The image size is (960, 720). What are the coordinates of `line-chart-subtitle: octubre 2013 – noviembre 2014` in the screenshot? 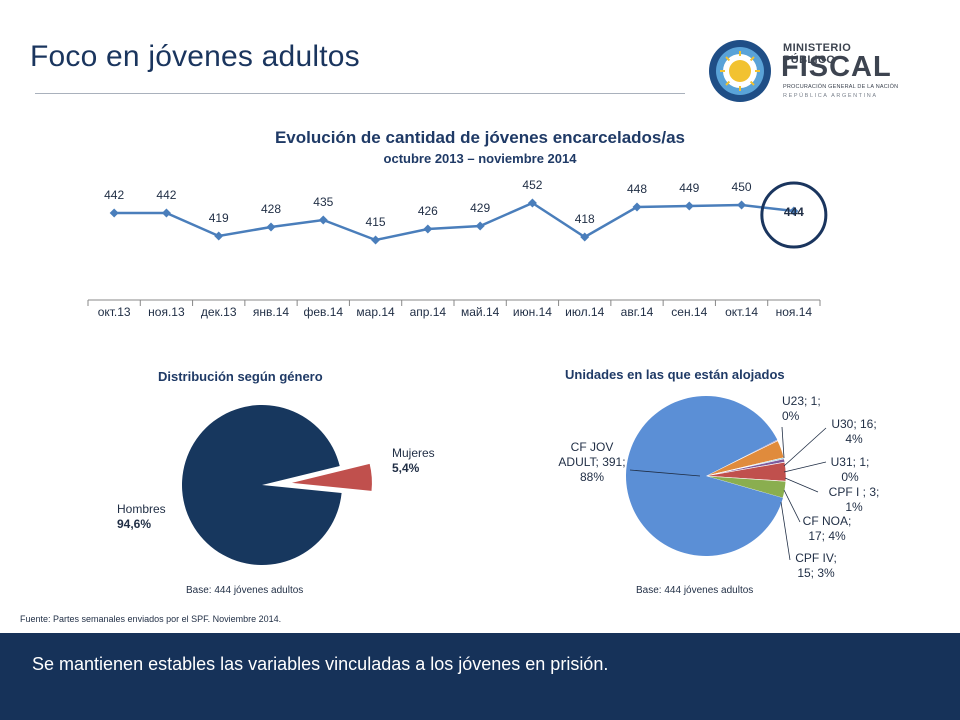 It's located at (480, 158).